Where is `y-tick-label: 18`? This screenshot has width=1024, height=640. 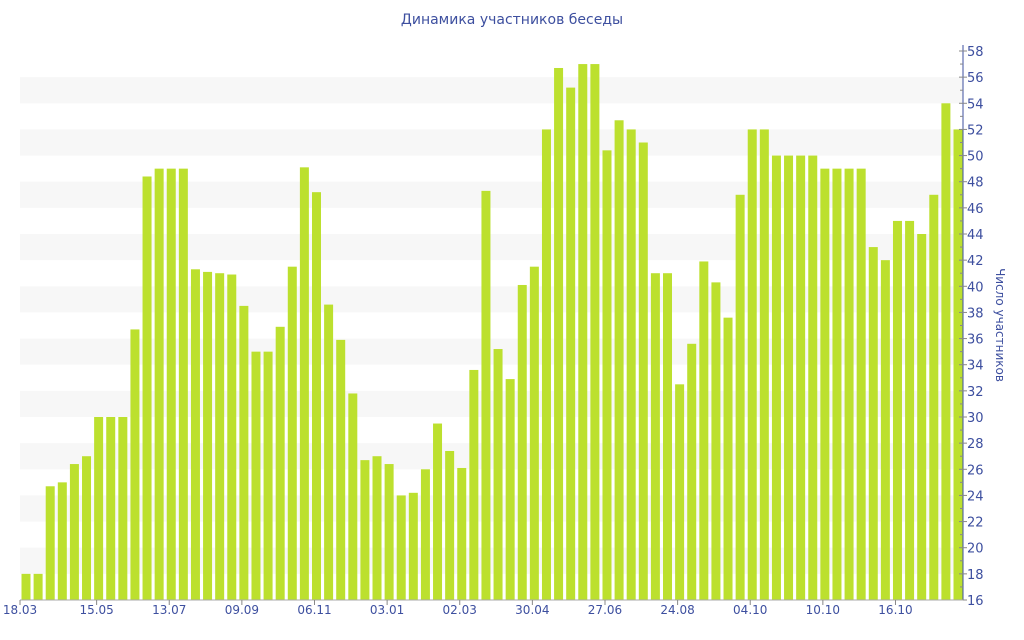 y-tick-label: 18 is located at coordinates (975, 575).